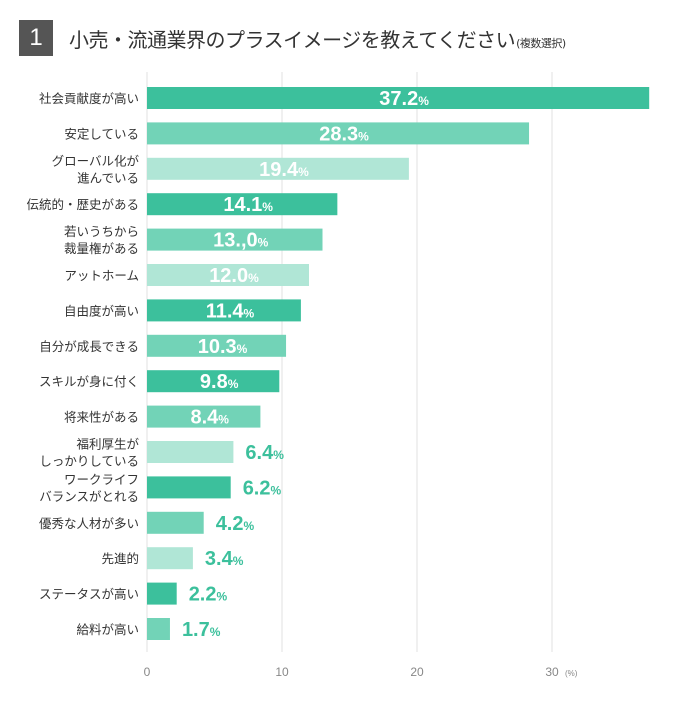  I want to click on category-label: アットホーム, so click(101, 275).